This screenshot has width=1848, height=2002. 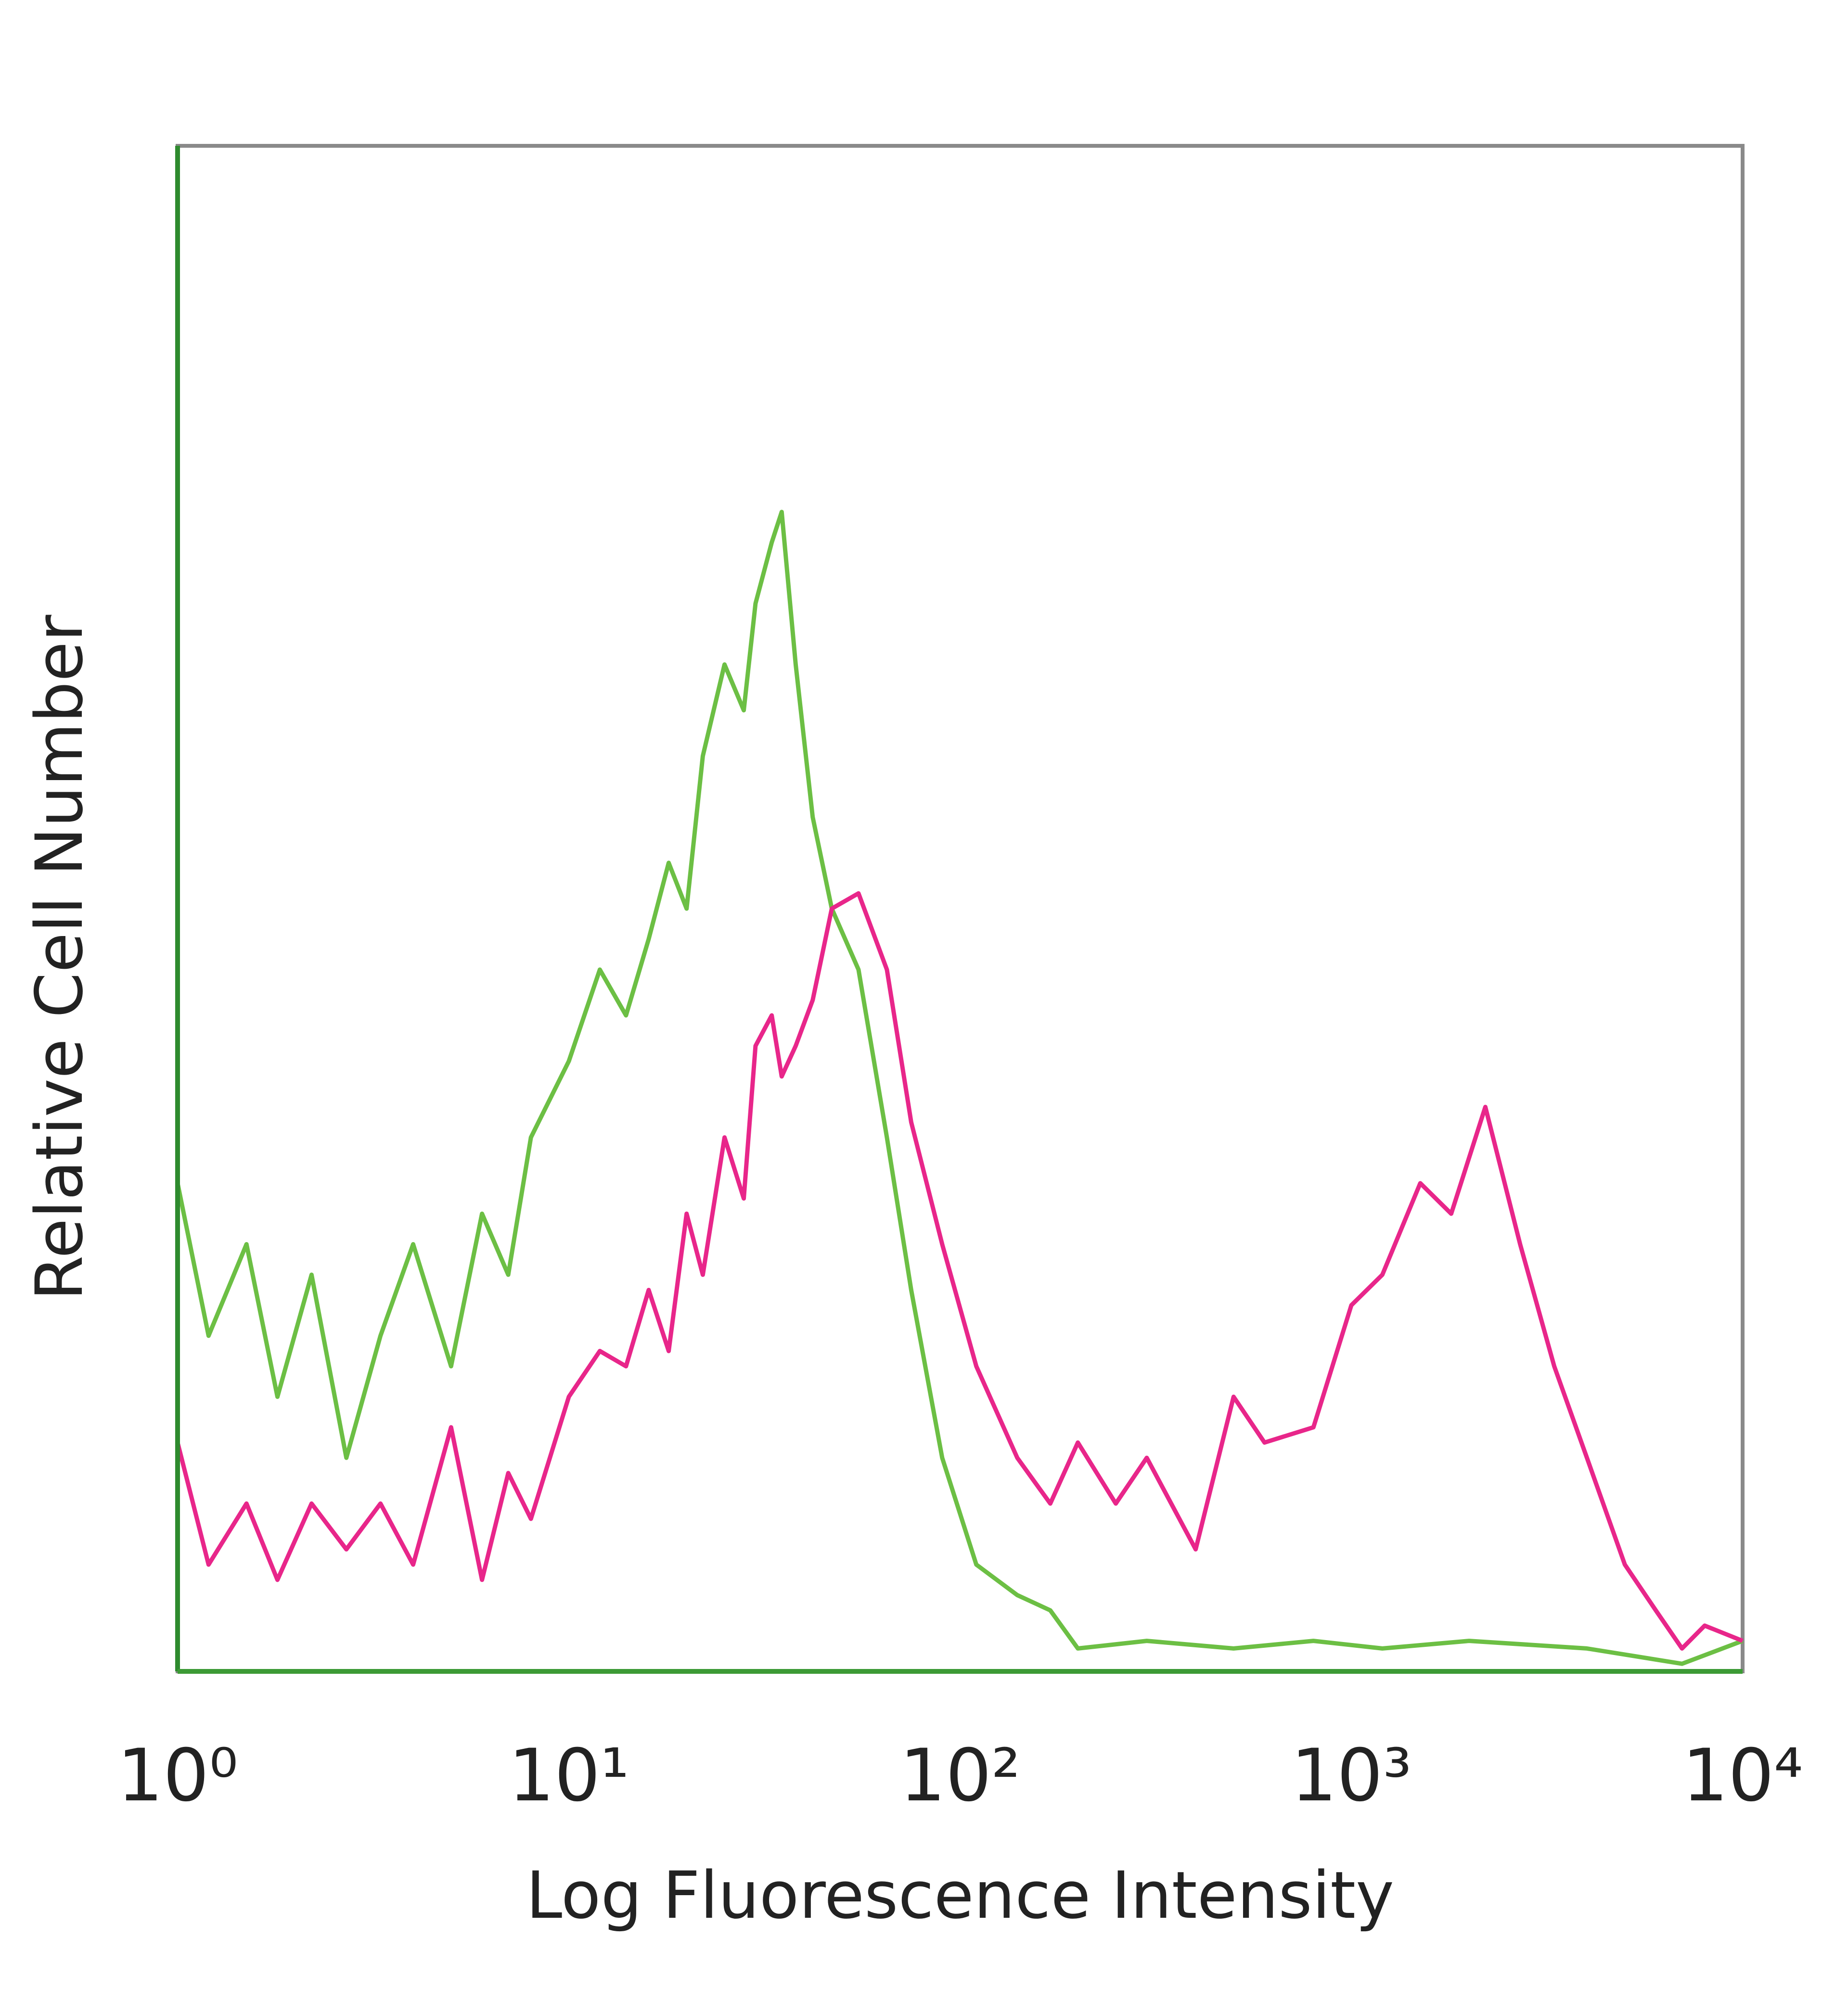 What do you see at coordinates (959, 1776) in the screenshot?
I see `x-tick-label: 10²` at bounding box center [959, 1776].